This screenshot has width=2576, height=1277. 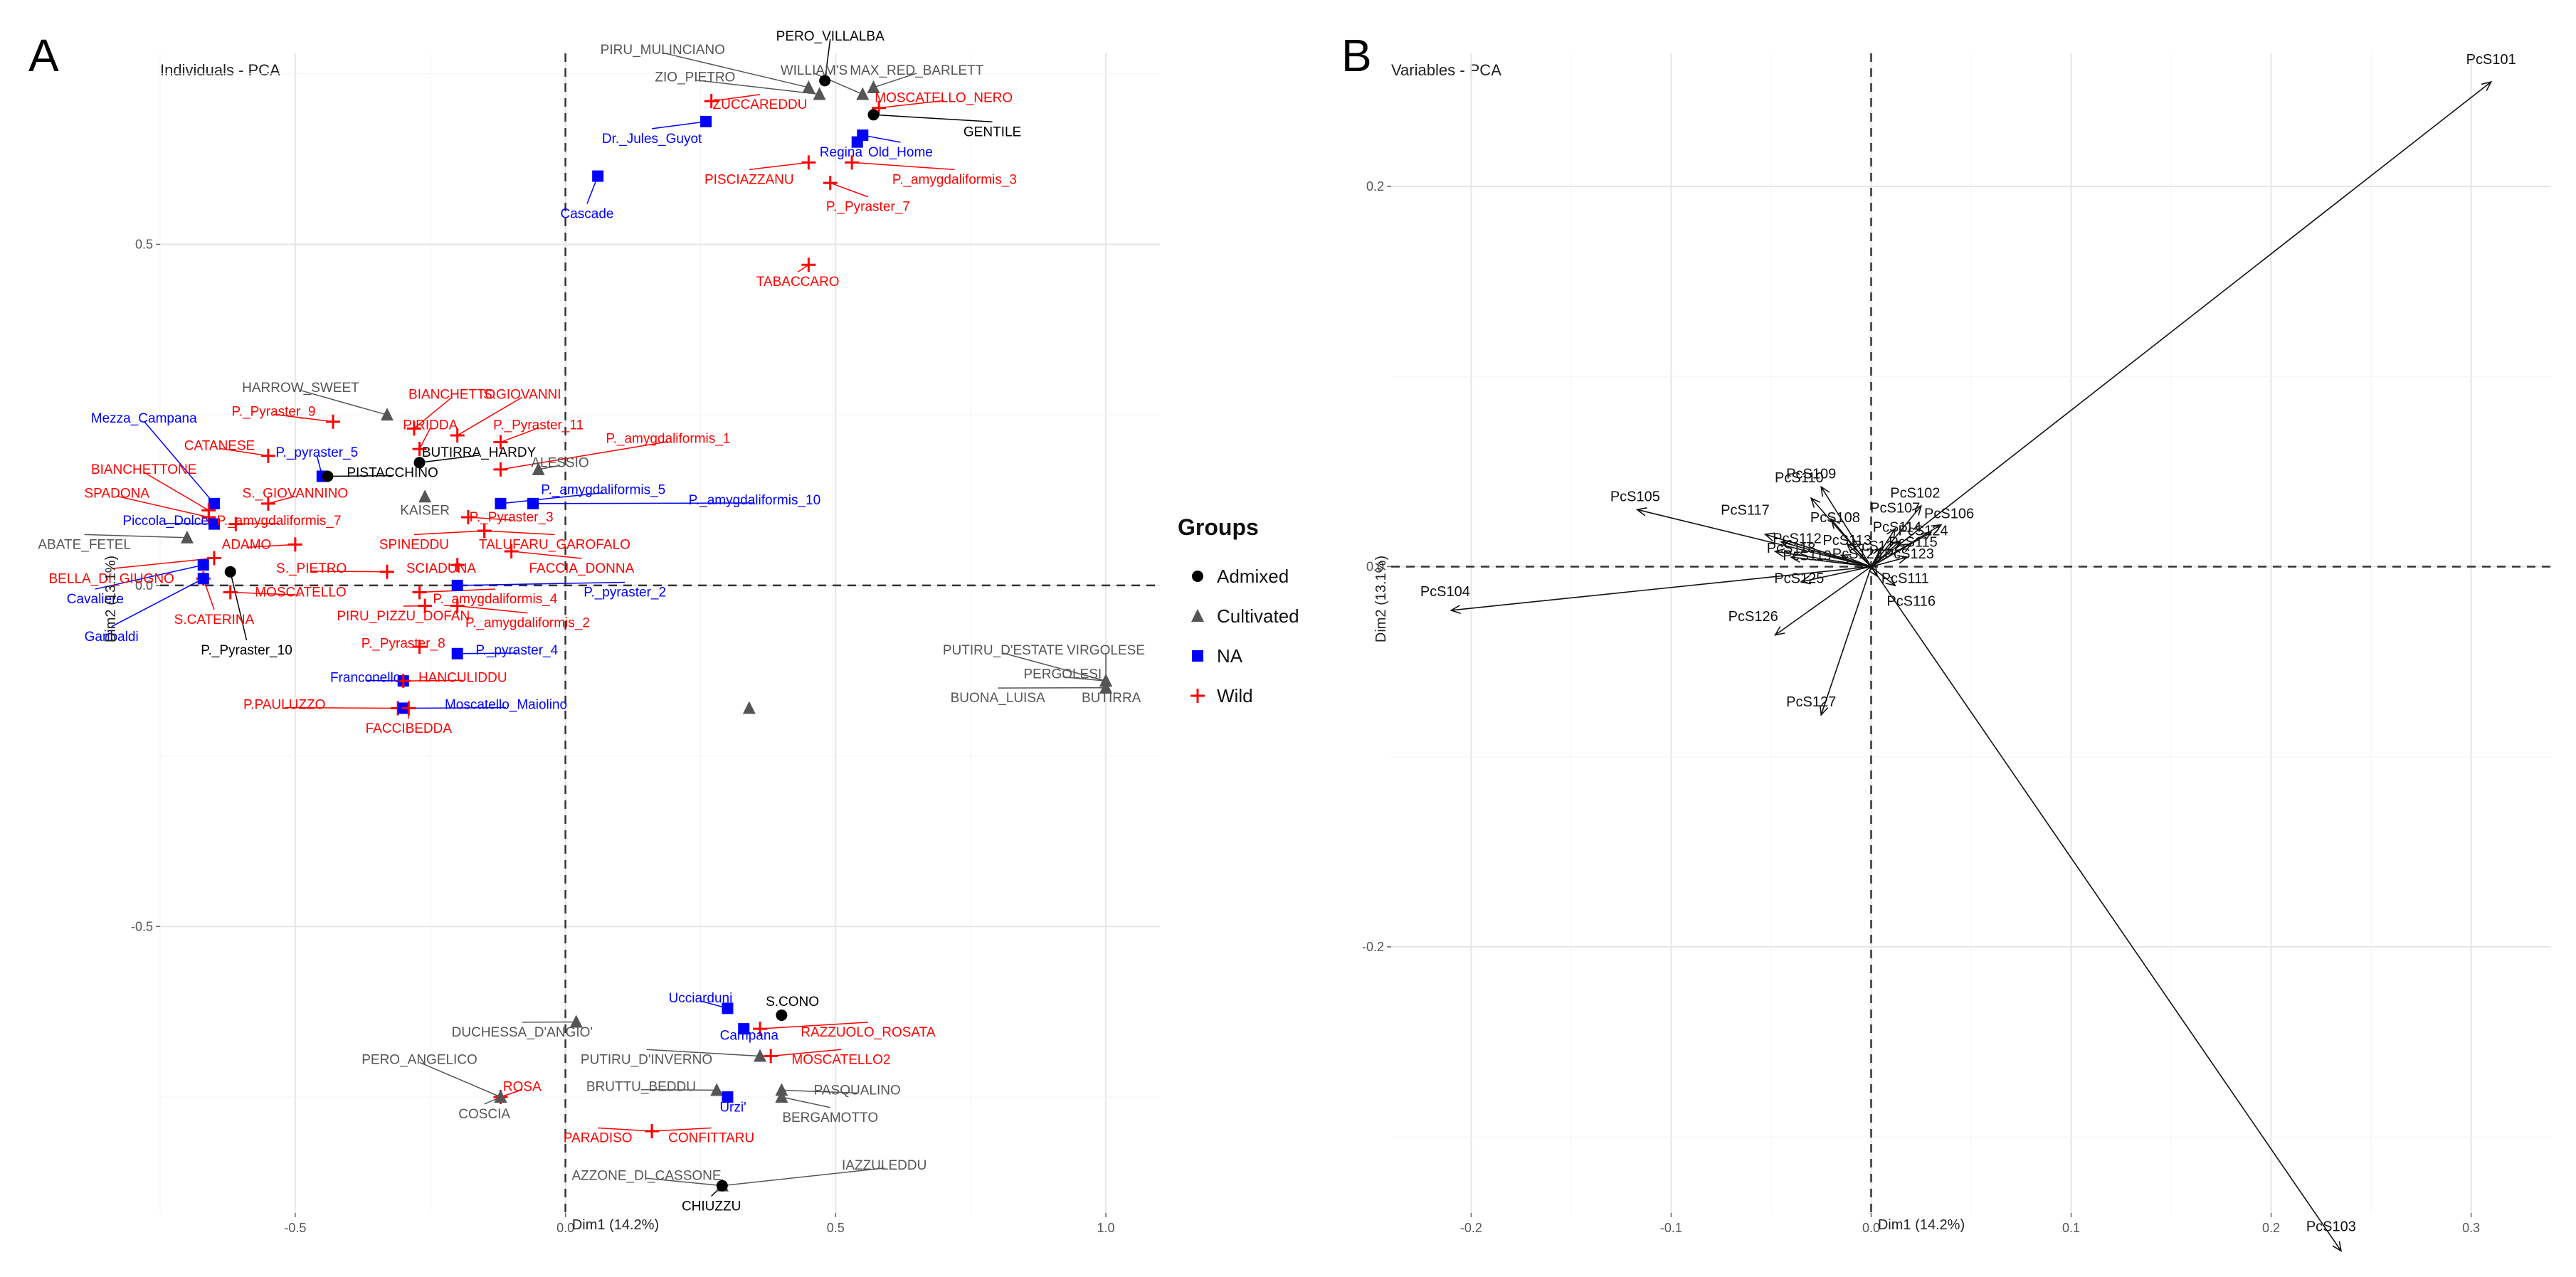 I want to click on x-tick-label: -0.2, so click(x=1471, y=1228).